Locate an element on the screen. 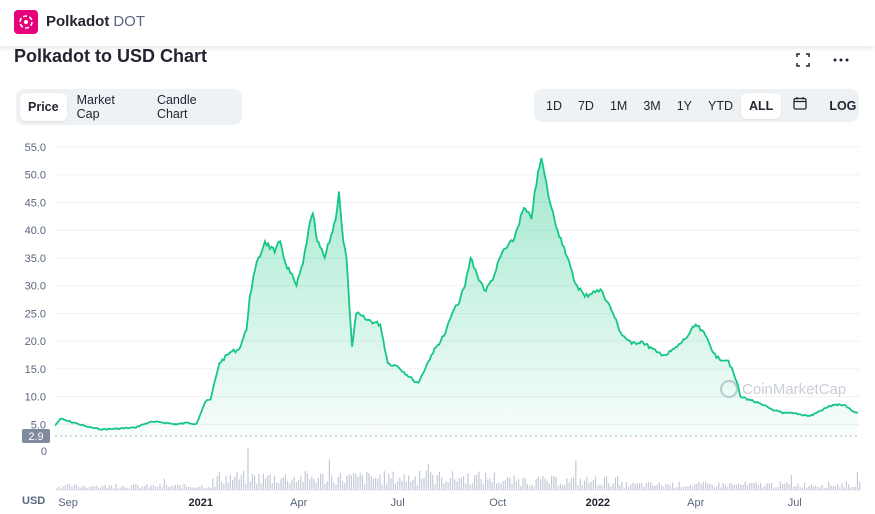 The width and height of the screenshot is (875, 514). range-1m: 1M is located at coordinates (618, 105).